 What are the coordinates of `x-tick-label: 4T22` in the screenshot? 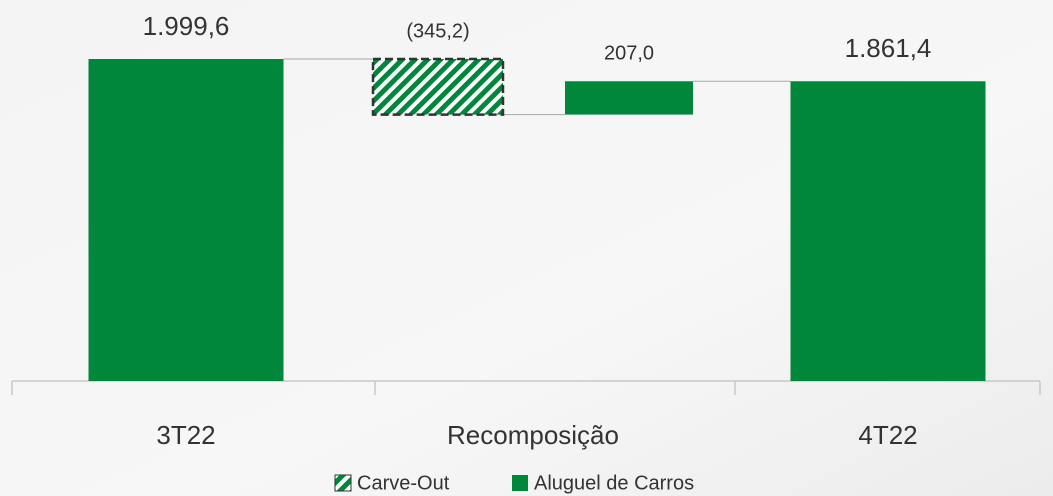 It's located at (887, 435).